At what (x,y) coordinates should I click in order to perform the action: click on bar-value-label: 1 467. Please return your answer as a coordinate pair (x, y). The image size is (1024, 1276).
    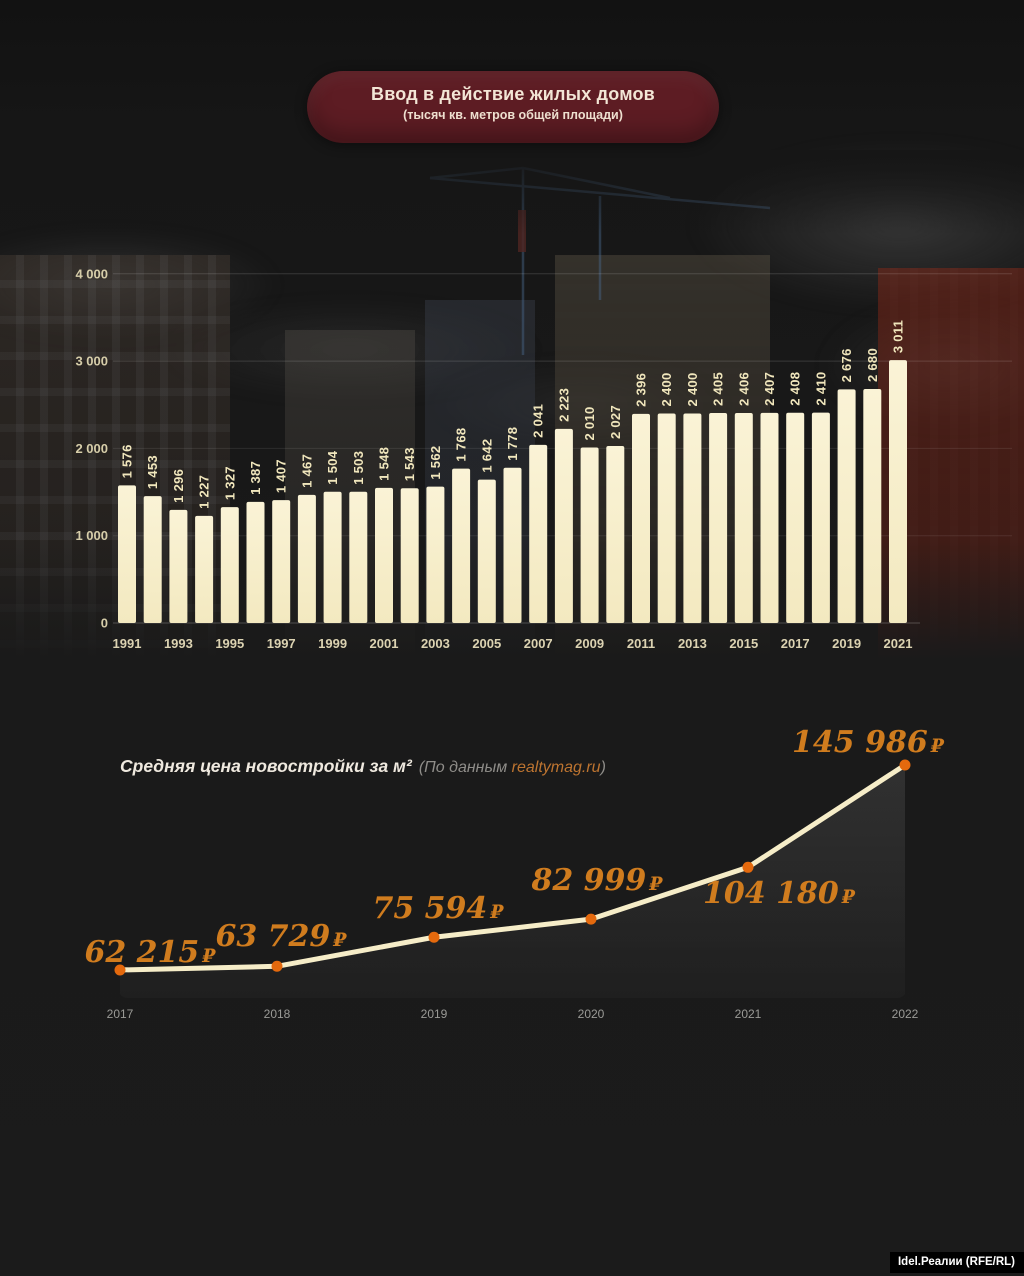
    Looking at the image, I should click on (306, 471).